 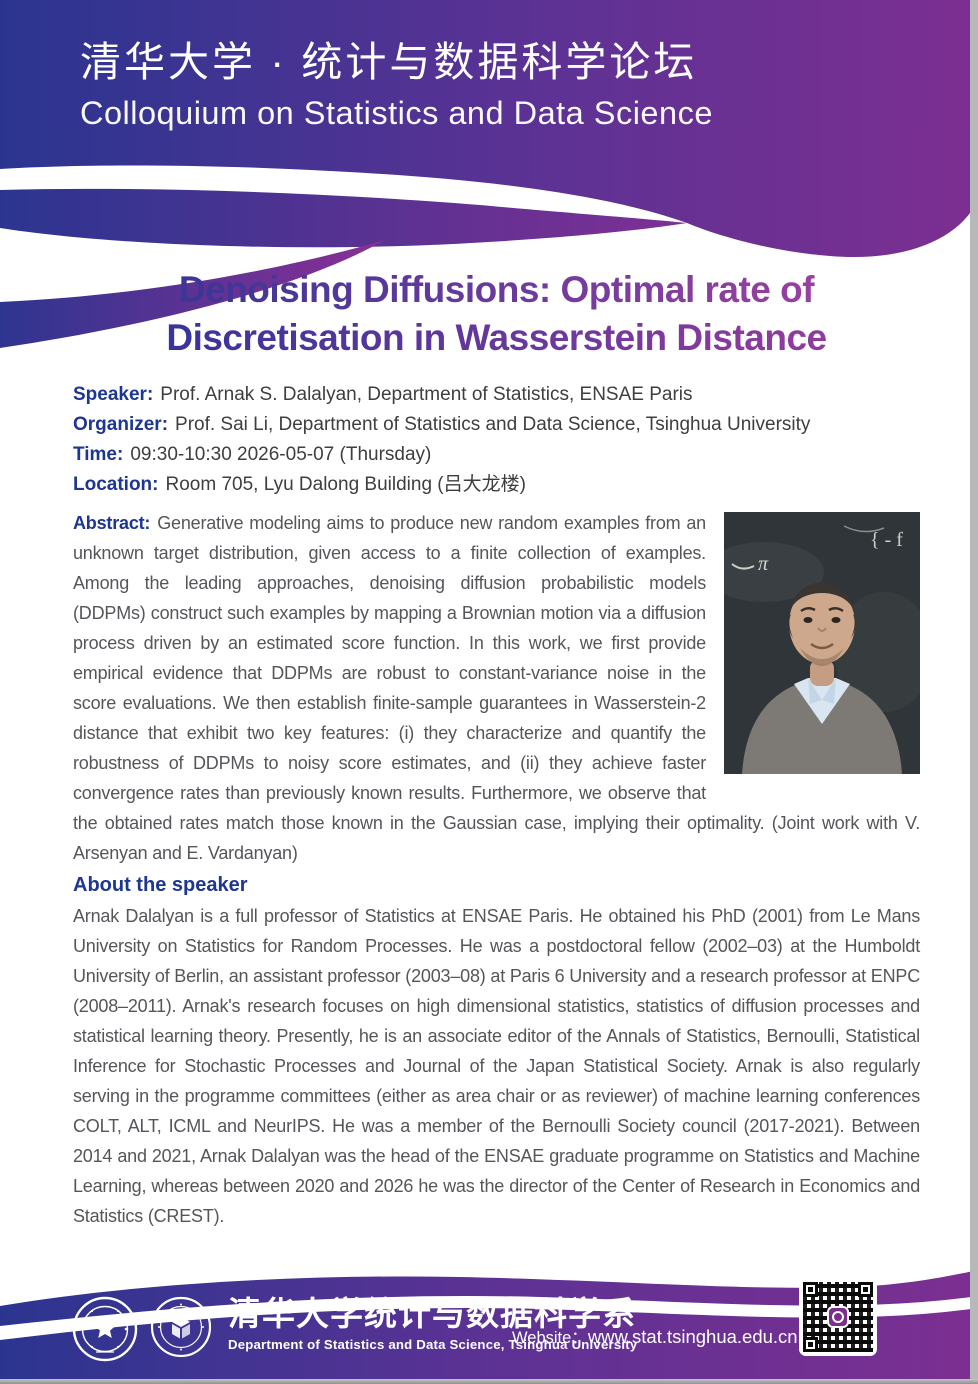 I want to click on location-value: Room 705, Lyu Dalong Building (吕大龙楼), so click(x=345, y=484).